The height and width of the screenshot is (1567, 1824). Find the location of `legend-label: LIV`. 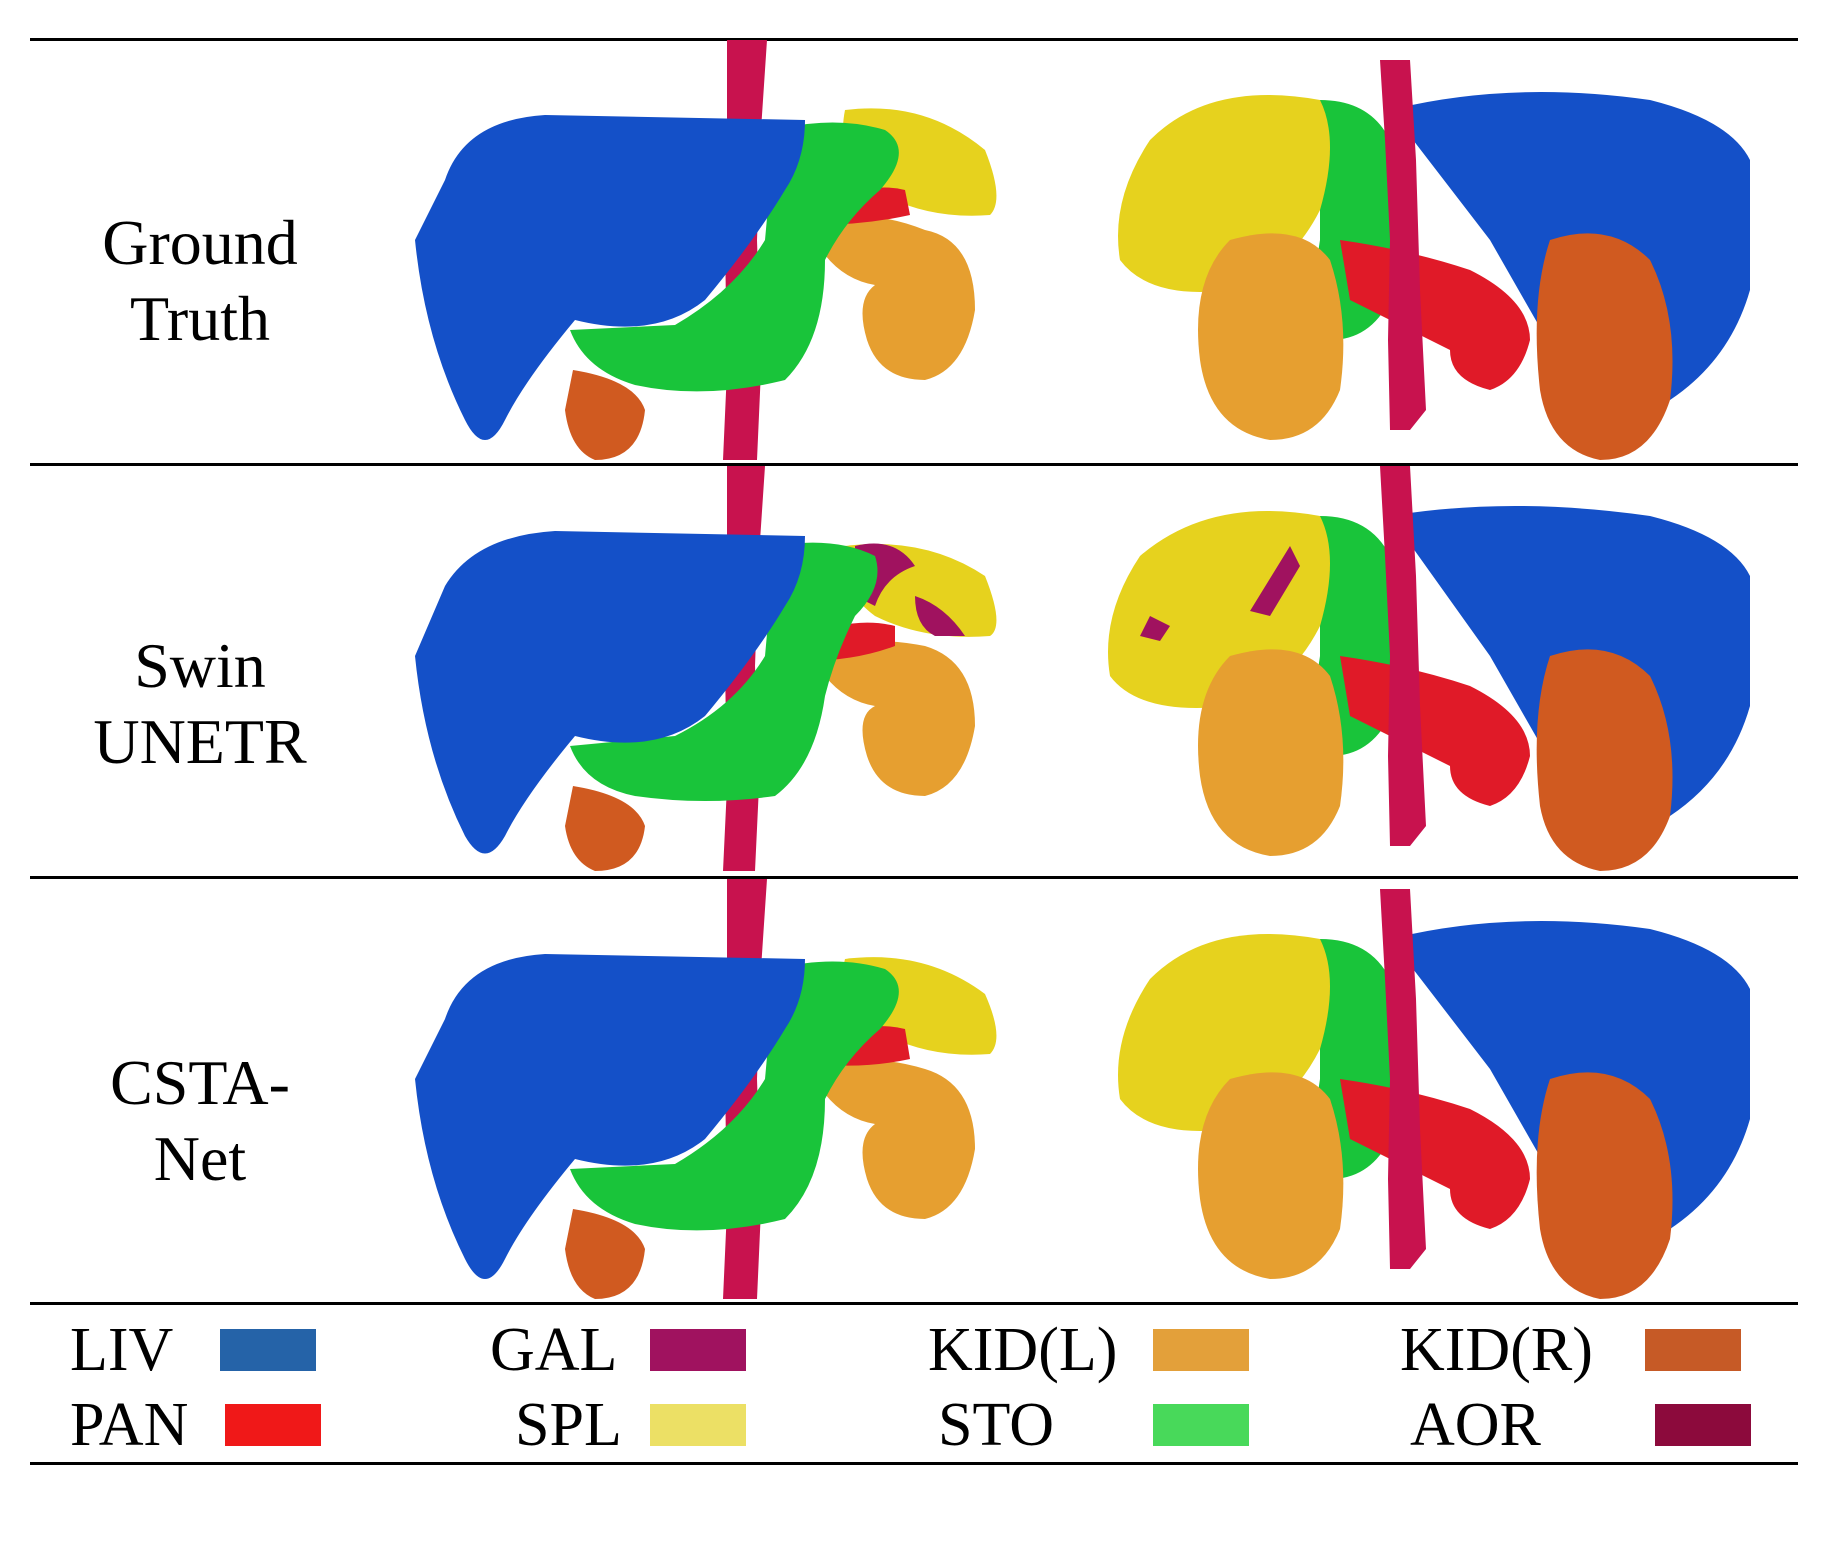

legend-label: LIV is located at coordinates (122, 1350).